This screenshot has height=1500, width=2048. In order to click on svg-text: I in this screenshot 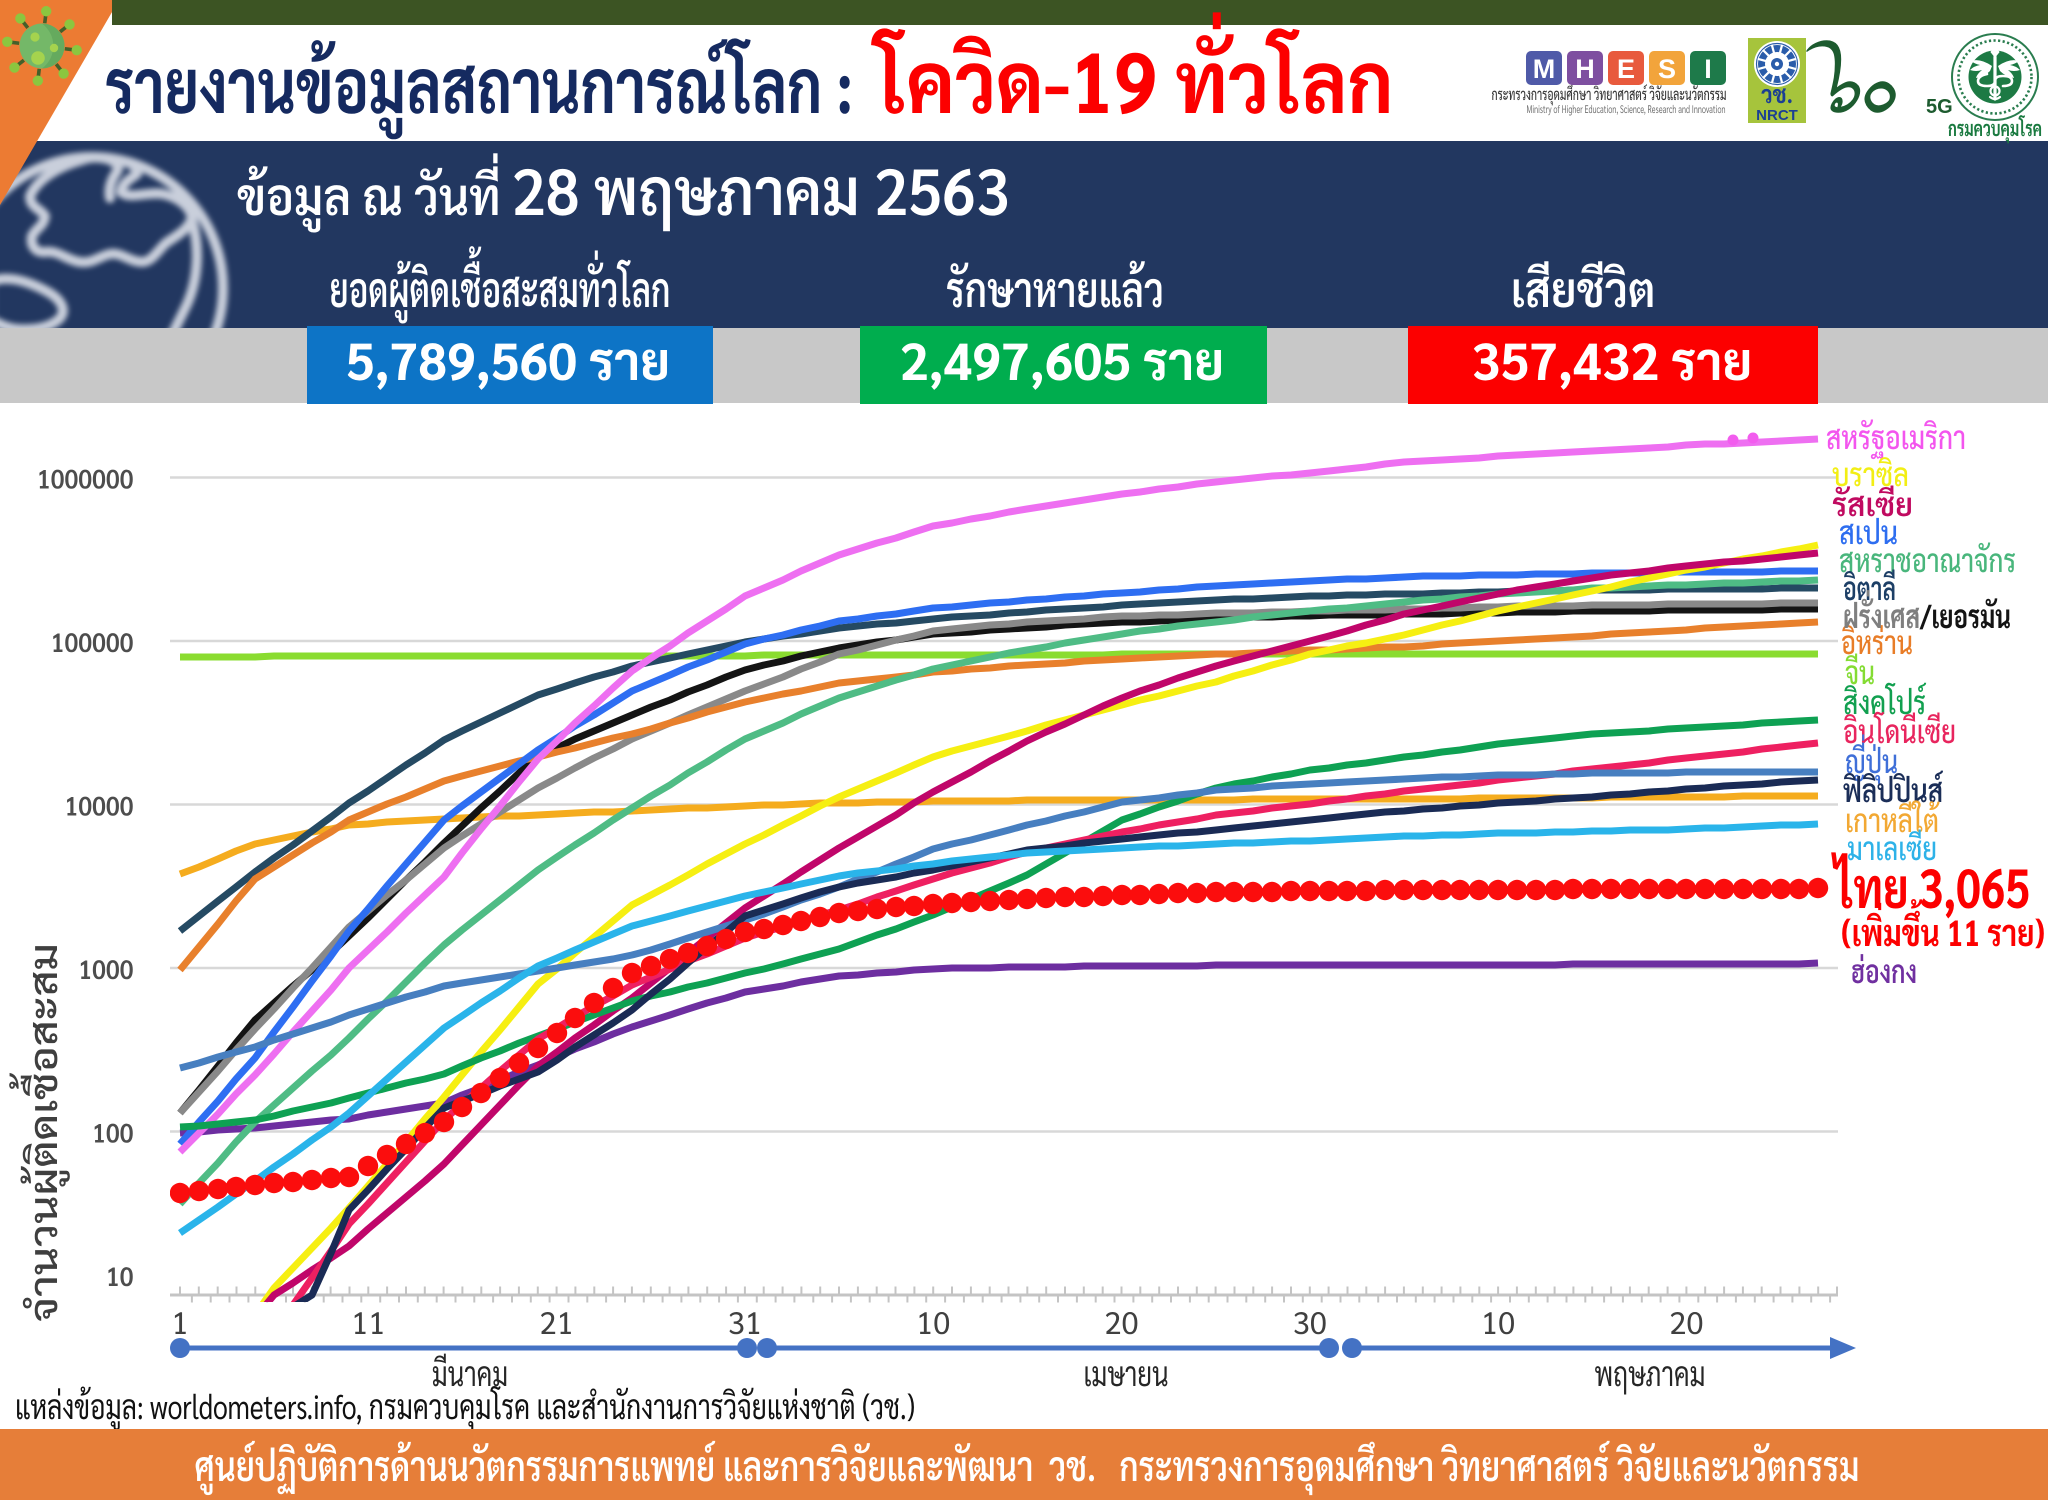, I will do `click(1708, 69)`.